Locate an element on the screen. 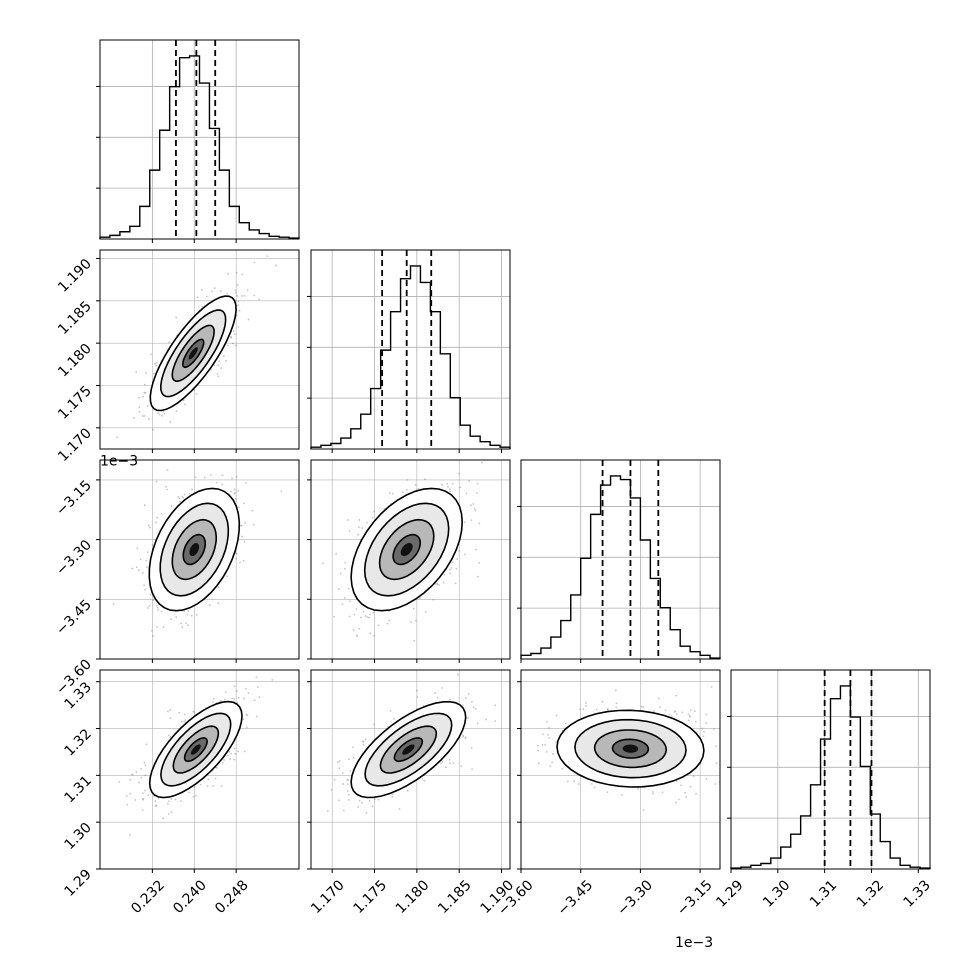  density-contour is located at coordinates (408, 749).